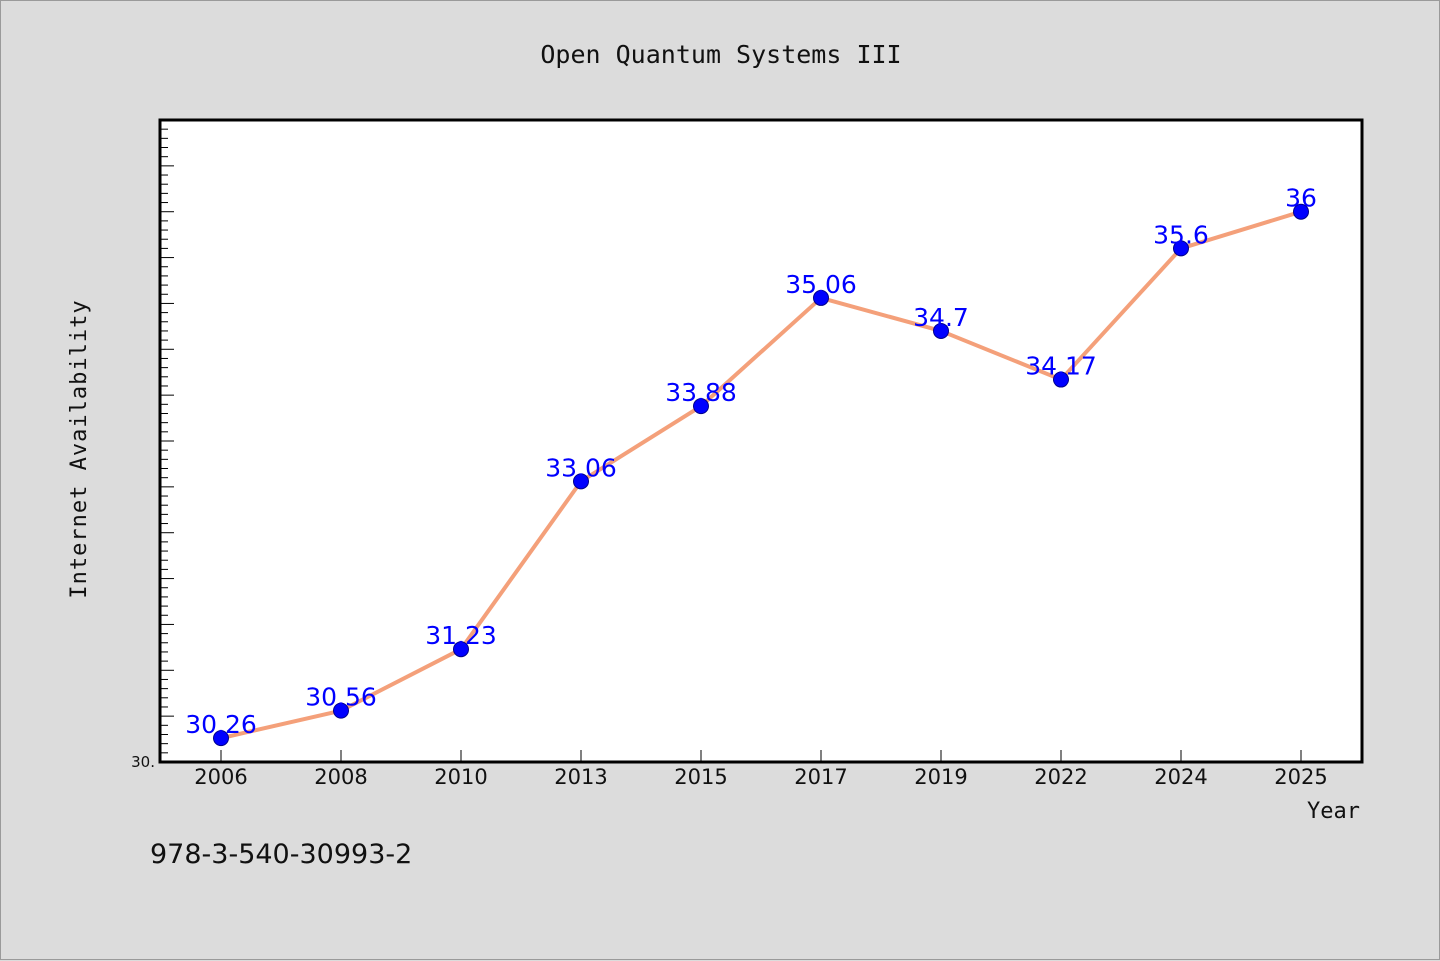  What do you see at coordinates (143, 762) in the screenshot?
I see `y-tick-label: 30.` at bounding box center [143, 762].